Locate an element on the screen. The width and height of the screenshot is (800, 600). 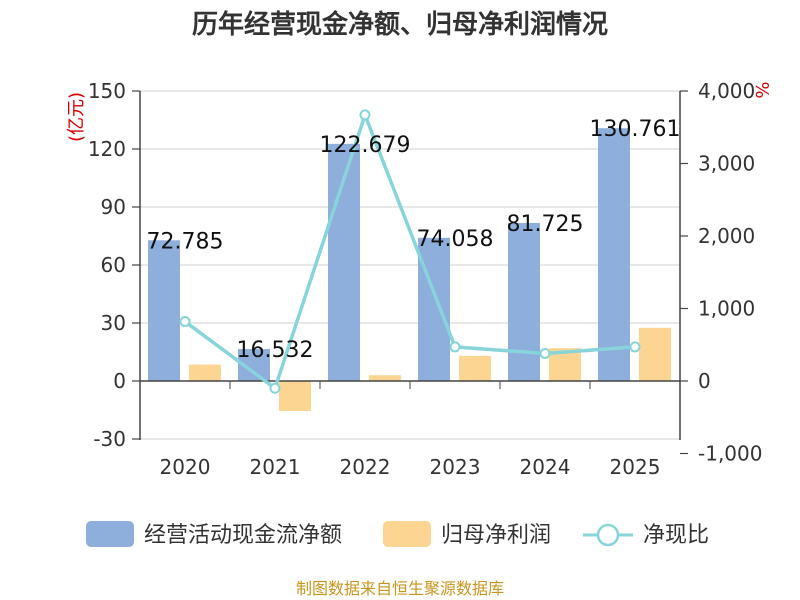
x-tick-label: 2021 is located at coordinates (275, 467).